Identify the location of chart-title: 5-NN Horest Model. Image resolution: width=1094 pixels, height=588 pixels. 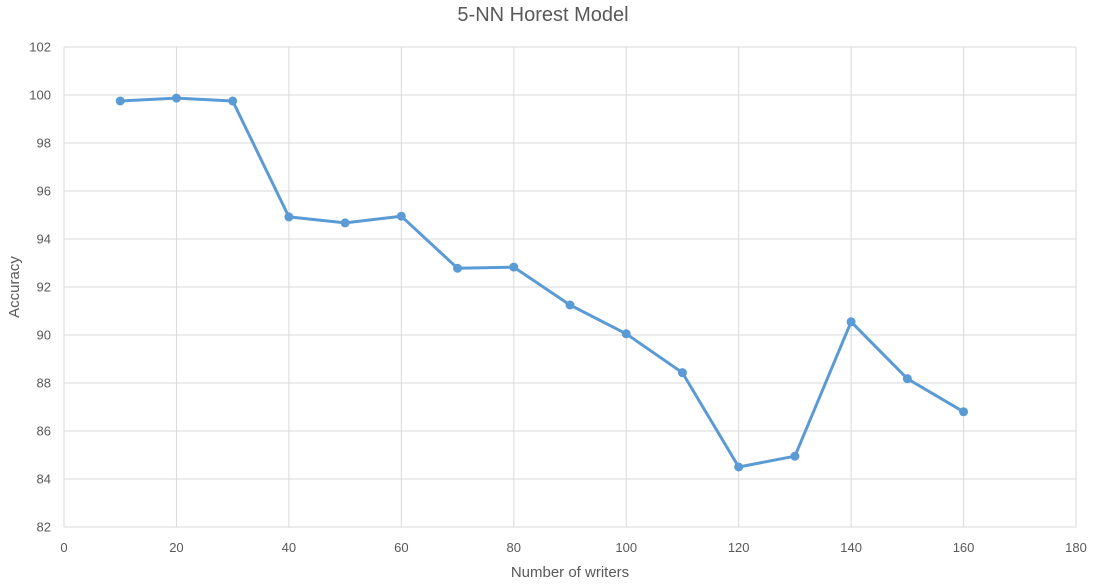
(542, 15).